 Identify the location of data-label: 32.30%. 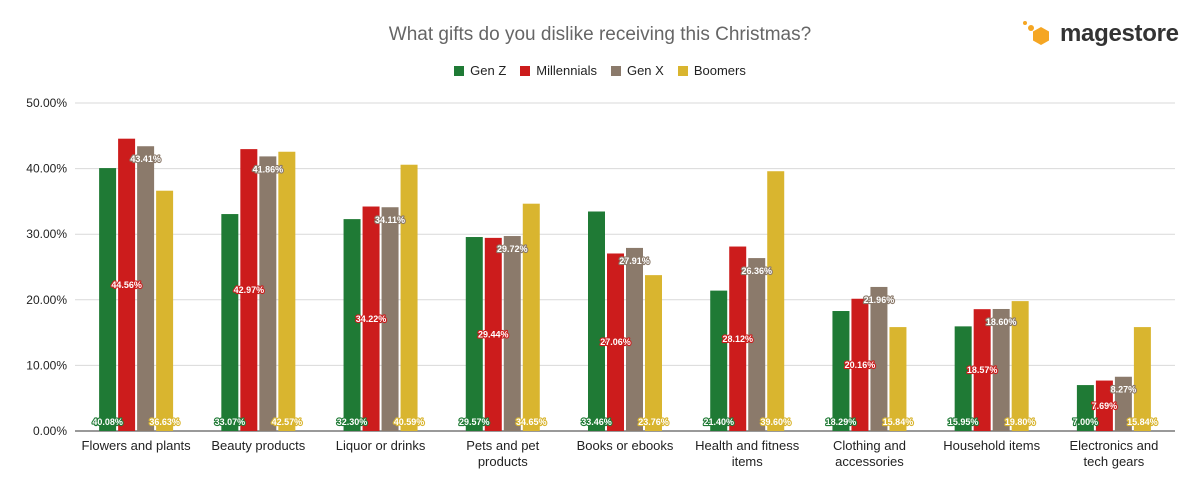
(352, 422).